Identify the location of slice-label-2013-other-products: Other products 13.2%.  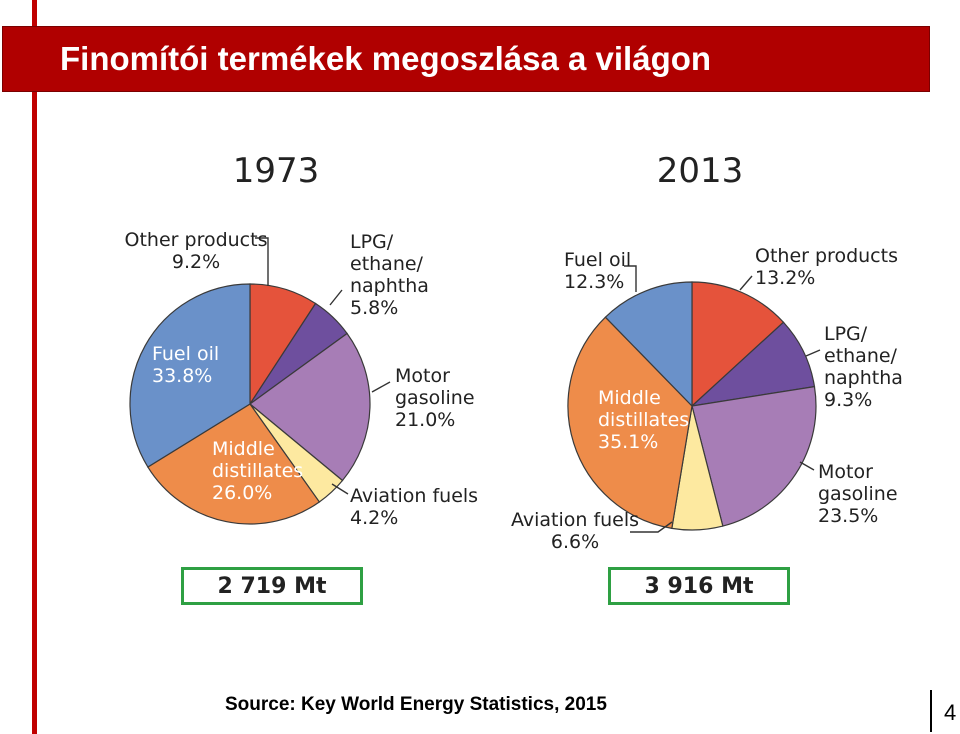
(826, 267).